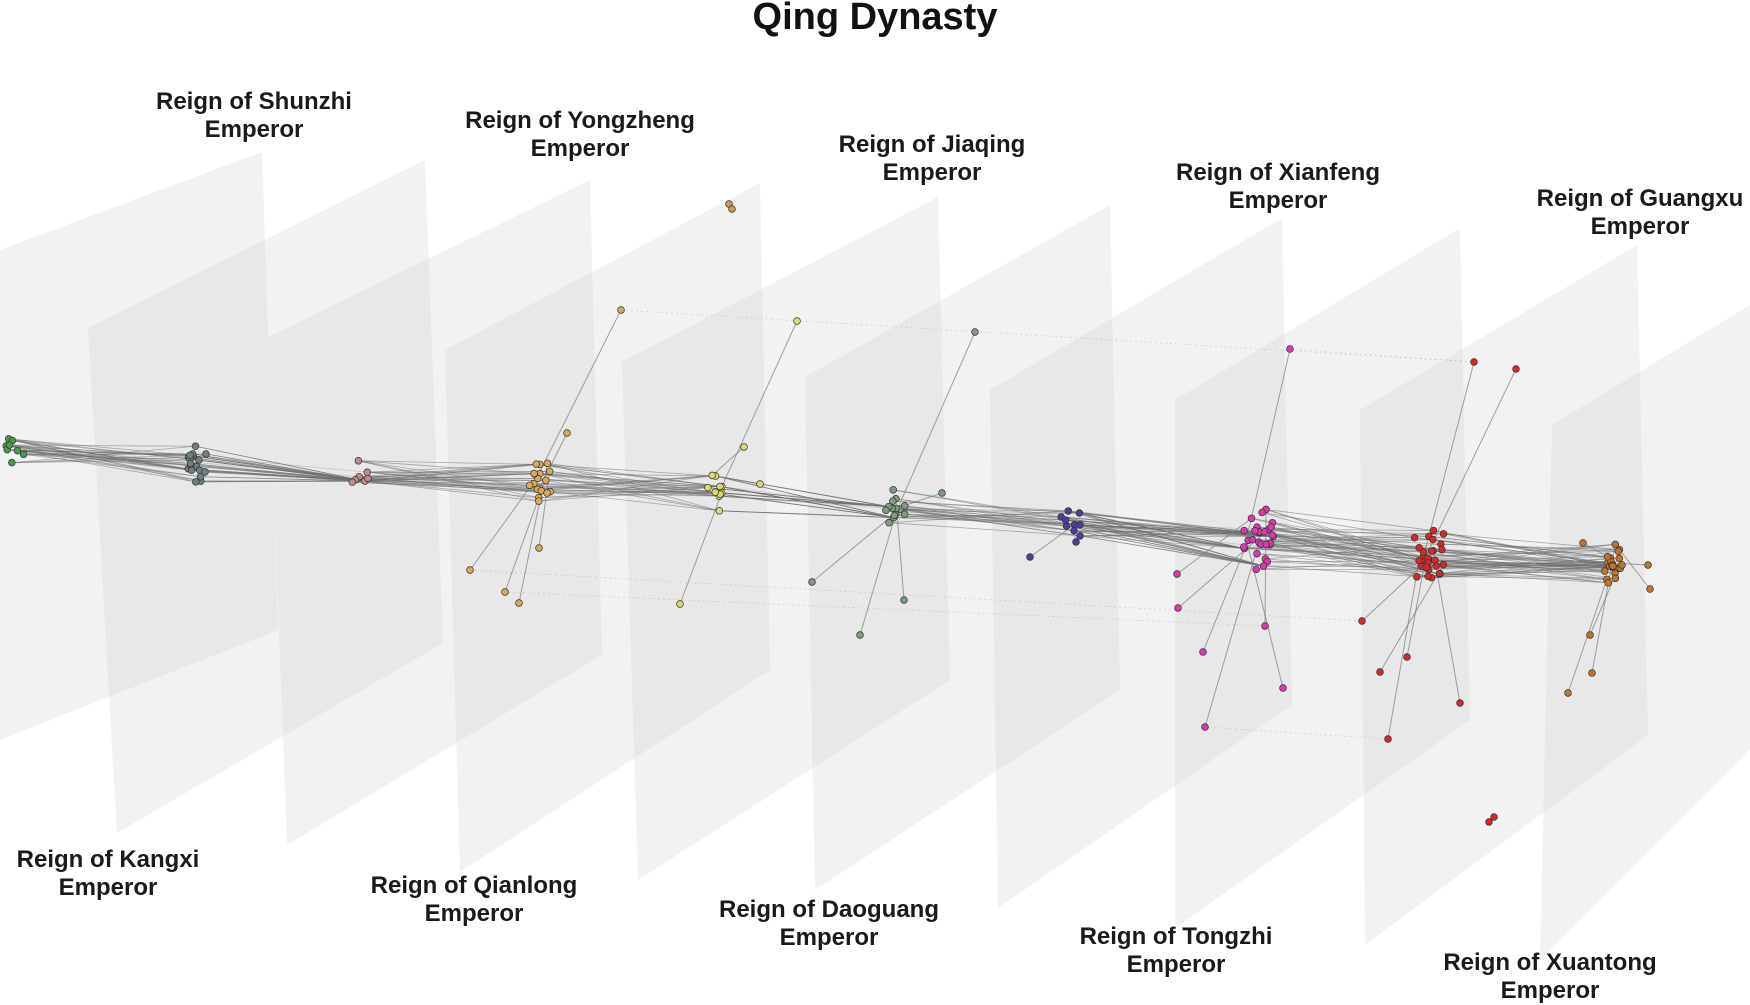 Image resolution: width=1750 pixels, height=1005 pixels. I want to click on reign-label-name: Reign of Qianlong, so click(474, 885).